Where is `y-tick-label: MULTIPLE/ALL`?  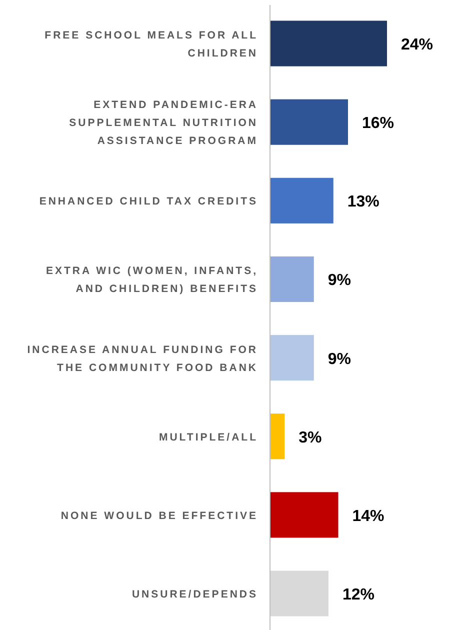 y-tick-label: MULTIPLE/ALL is located at coordinates (208, 437).